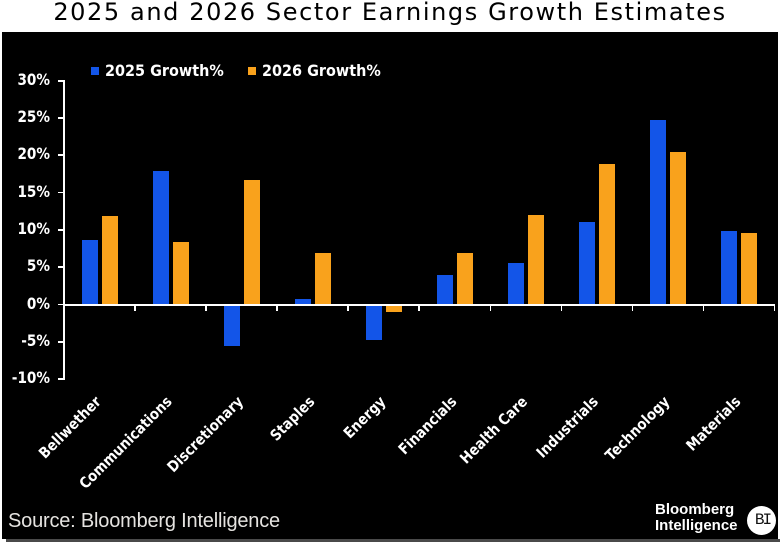 The height and width of the screenshot is (542, 780). I want to click on bar-2026-bellwether, so click(109, 260).